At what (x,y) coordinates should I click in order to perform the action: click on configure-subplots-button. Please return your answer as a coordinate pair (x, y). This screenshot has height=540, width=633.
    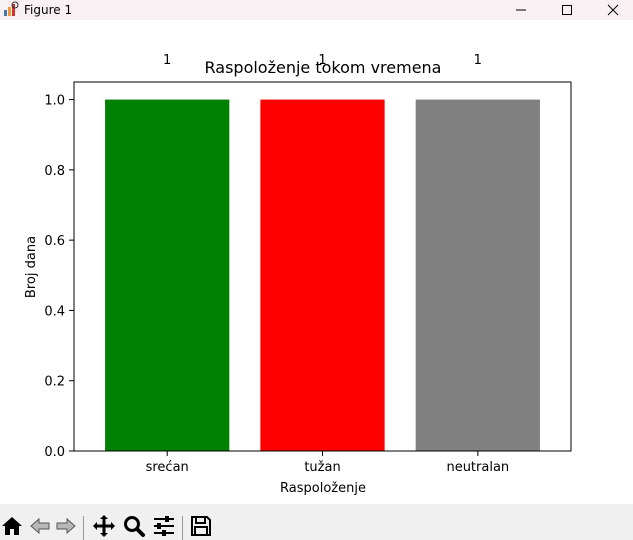
    Looking at the image, I should click on (164, 526).